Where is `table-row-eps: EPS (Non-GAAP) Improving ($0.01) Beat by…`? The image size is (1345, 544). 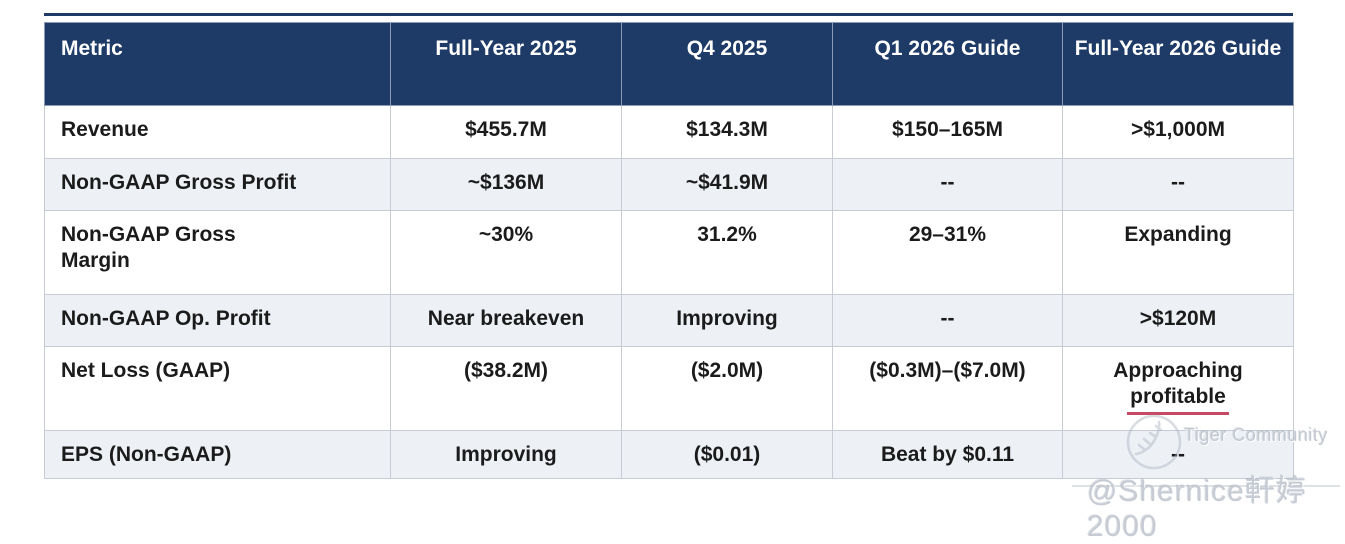
table-row-eps: EPS (Non-GAAP) Improving ($0.01) Beat by… is located at coordinates (669, 454).